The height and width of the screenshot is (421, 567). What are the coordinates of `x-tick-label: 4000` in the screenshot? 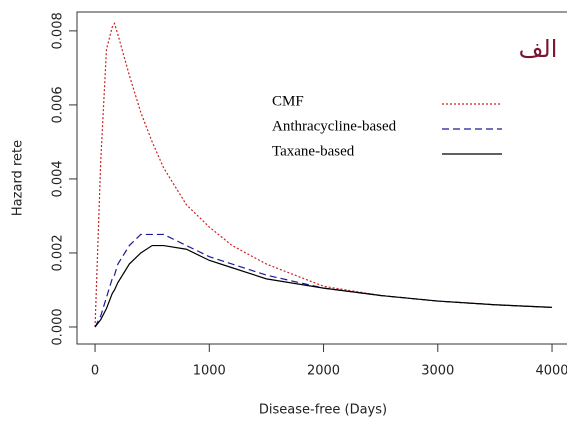 It's located at (551, 371).